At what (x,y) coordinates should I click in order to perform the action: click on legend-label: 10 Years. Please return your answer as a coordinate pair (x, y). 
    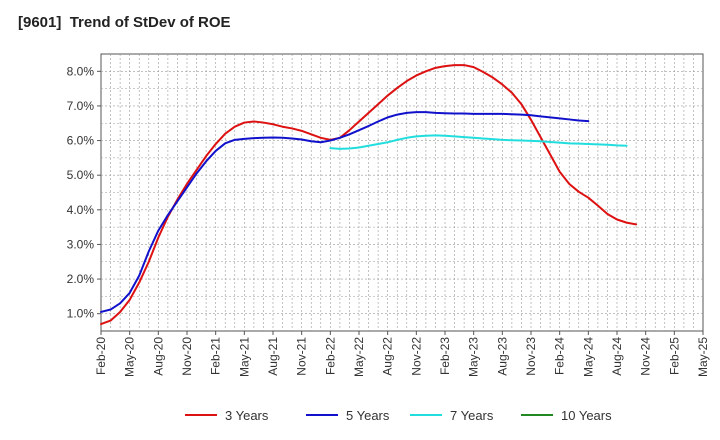
    Looking at the image, I should click on (586, 415).